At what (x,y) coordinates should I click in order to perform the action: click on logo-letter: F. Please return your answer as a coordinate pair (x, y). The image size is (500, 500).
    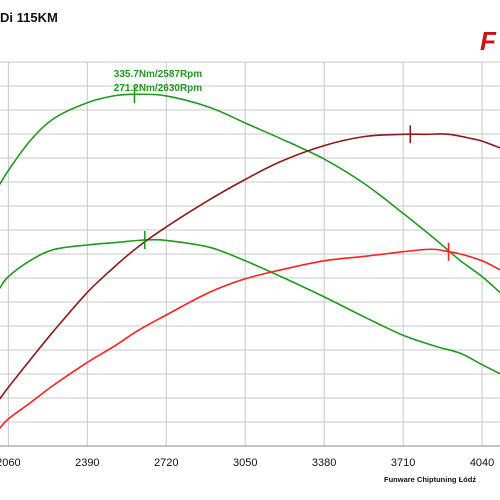
    Looking at the image, I should click on (488, 41).